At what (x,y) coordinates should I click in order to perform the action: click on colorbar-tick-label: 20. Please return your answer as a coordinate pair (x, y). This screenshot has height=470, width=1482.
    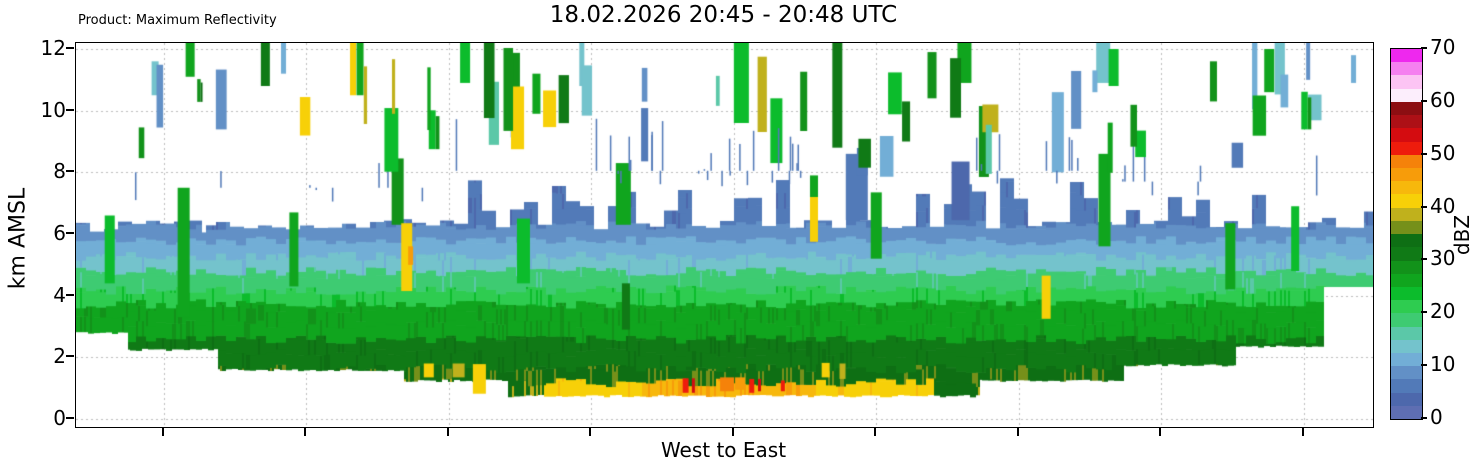
    Looking at the image, I should click on (1443, 311).